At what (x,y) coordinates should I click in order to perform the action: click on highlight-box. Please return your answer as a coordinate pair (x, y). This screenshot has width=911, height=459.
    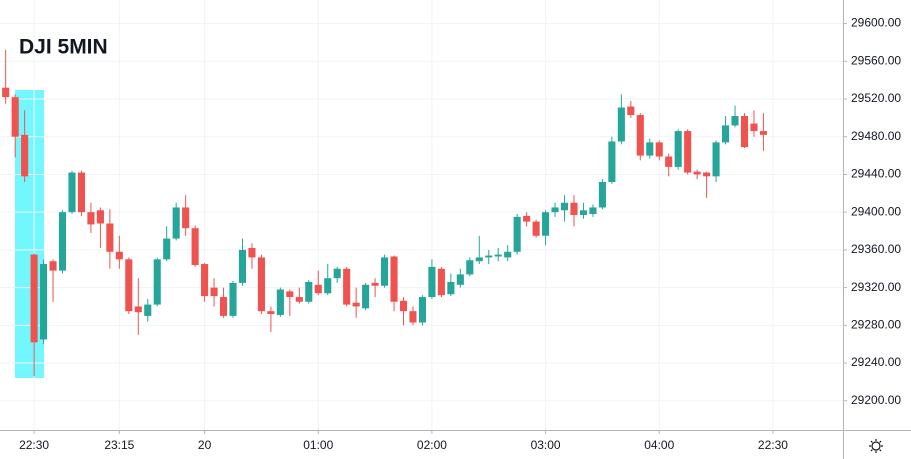
    Looking at the image, I should click on (29, 234).